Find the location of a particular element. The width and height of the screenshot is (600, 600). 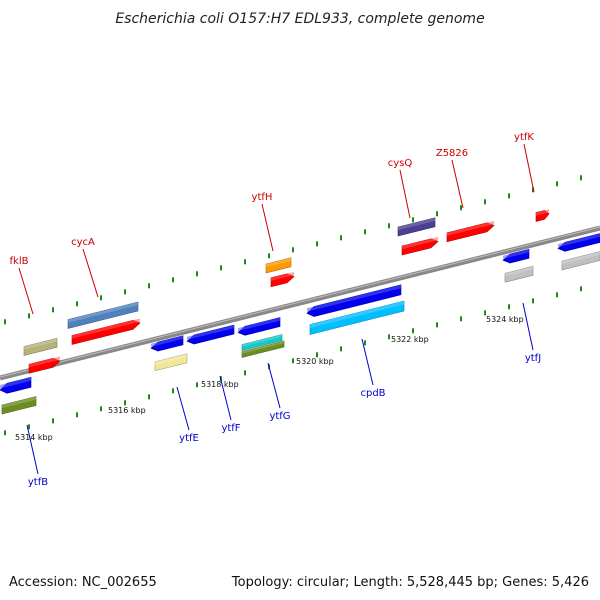

kbp-scale-label: 5314 kbp is located at coordinates (34, 437).